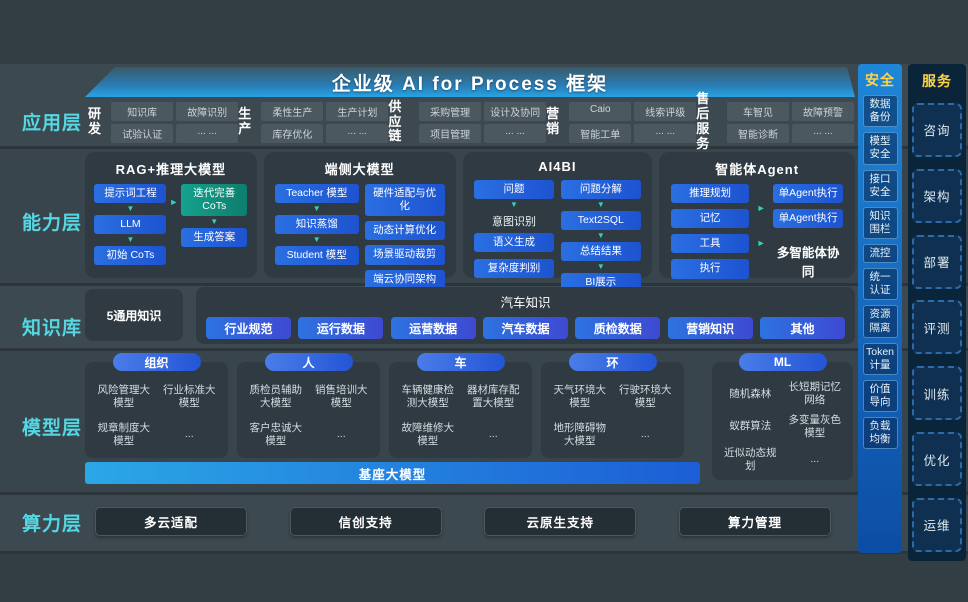 The image size is (968, 602). What do you see at coordinates (316, 225) in the screenshot?
I see `flow-node: 知识蒸馏` at bounding box center [316, 225].